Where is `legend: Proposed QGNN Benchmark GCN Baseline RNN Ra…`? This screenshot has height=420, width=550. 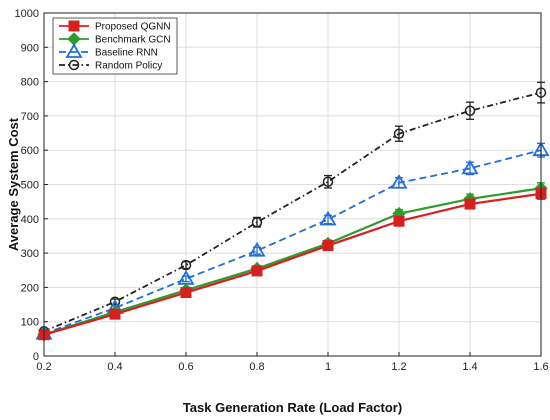 legend: Proposed QGNN Benchmark GCN Baseline RNN Ra… is located at coordinates (115, 46).